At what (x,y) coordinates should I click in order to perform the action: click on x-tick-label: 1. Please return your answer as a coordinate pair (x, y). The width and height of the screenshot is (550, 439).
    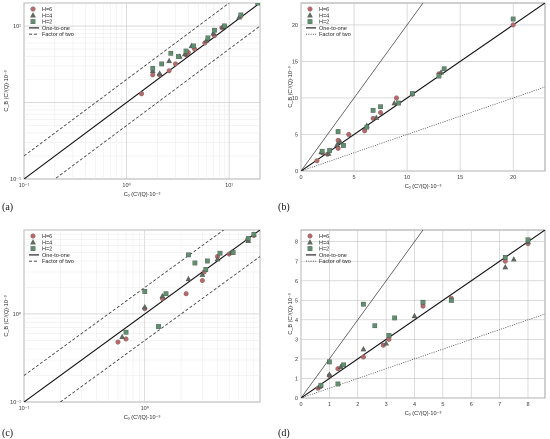
    Looking at the image, I should click on (329, 405).